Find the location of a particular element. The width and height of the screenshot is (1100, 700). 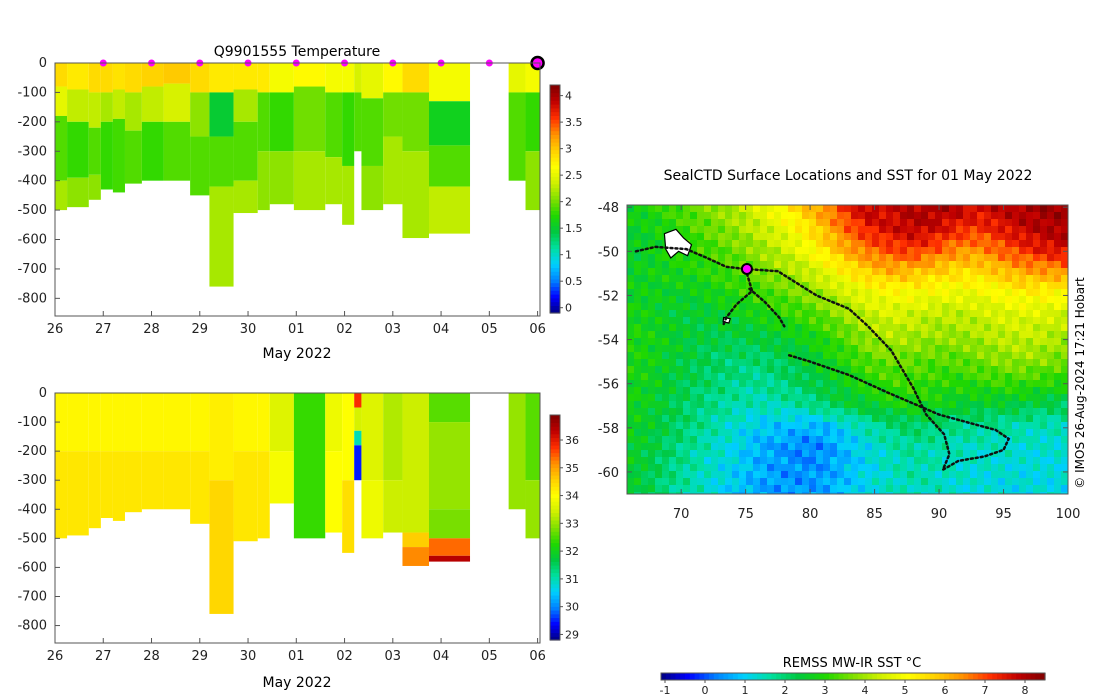

sst-colorbar: -1 0 1 2 3 4 5 6 7 8 is located at coordinates (853, 684).